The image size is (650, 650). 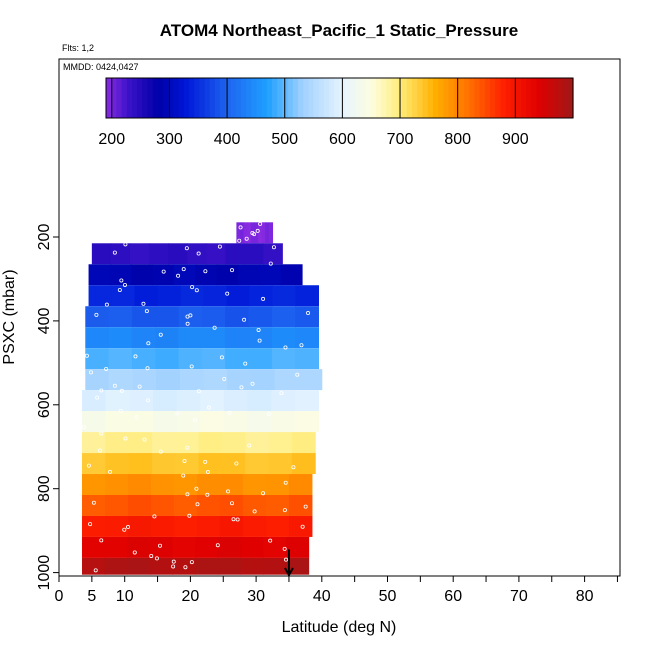 I want to click on x-tick-label: 70, so click(x=519, y=596).